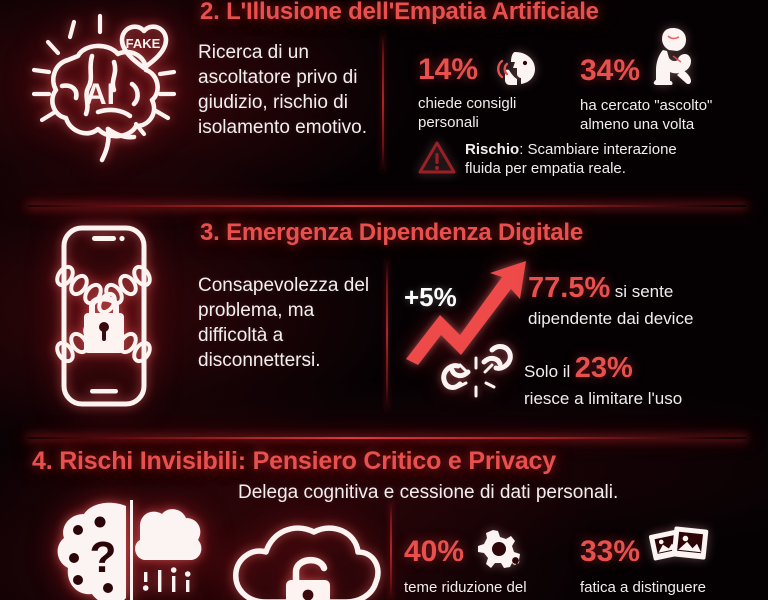 This screenshot has height=600, width=768. What do you see at coordinates (465, 564) in the screenshot?
I see `stat-40-percent: 40% teme riduzione del pensiero critico` at bounding box center [465, 564].